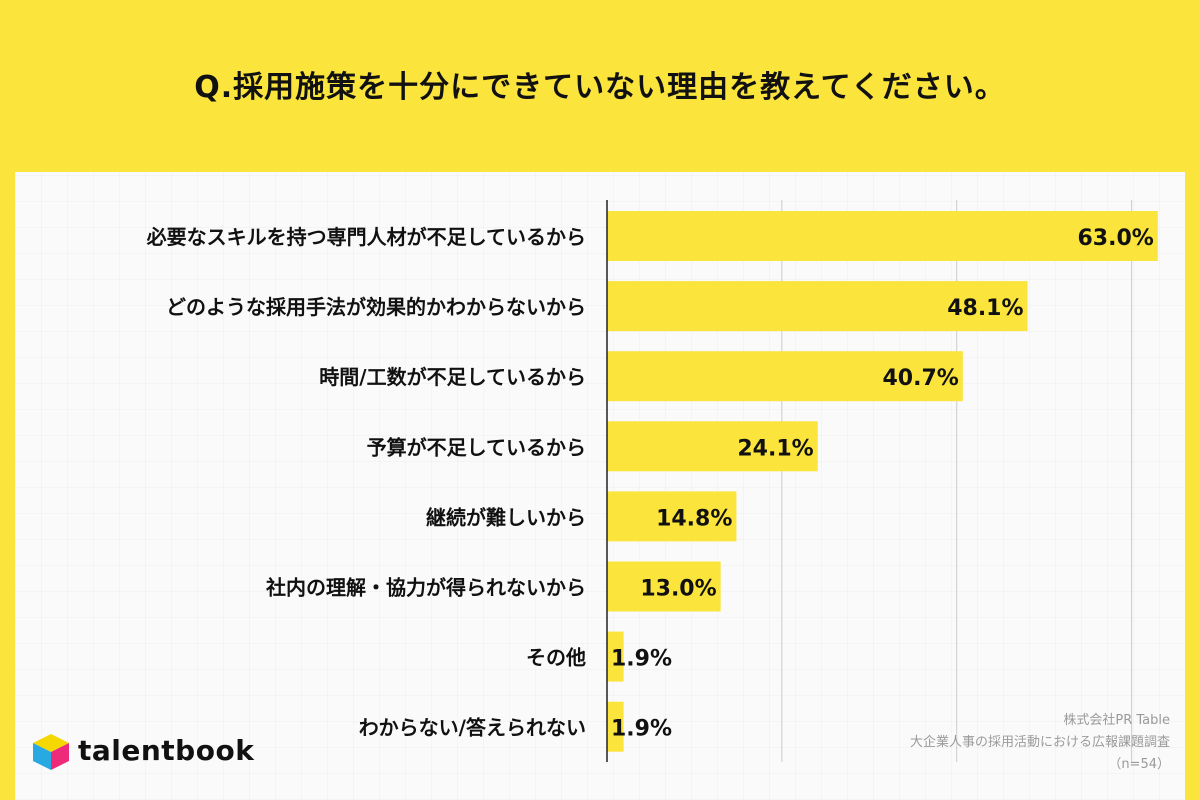 The height and width of the screenshot is (800, 1200). What do you see at coordinates (366, 237) in the screenshot?
I see `category-label: 必要なスキルを持つ専門人材が不足しているから` at bounding box center [366, 237].